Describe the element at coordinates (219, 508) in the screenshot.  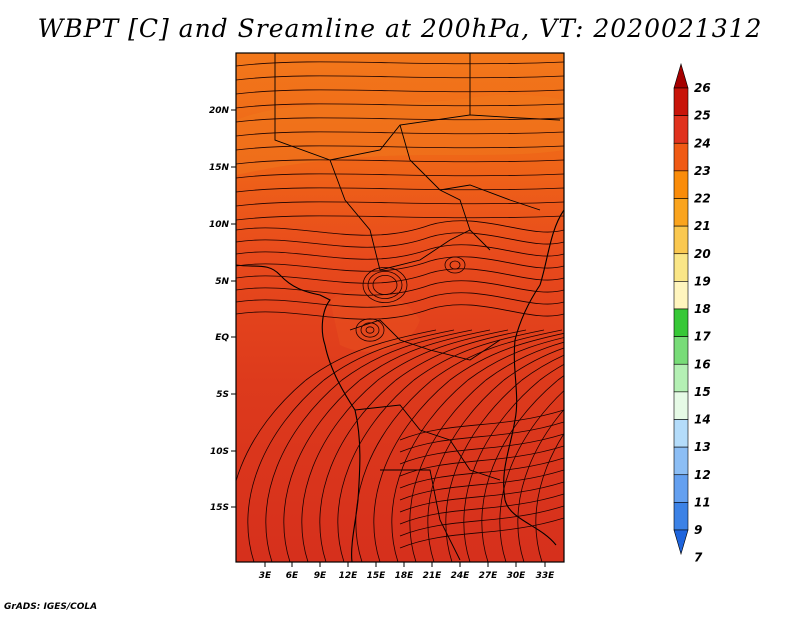
I see `lat-label: 15S` at that location.